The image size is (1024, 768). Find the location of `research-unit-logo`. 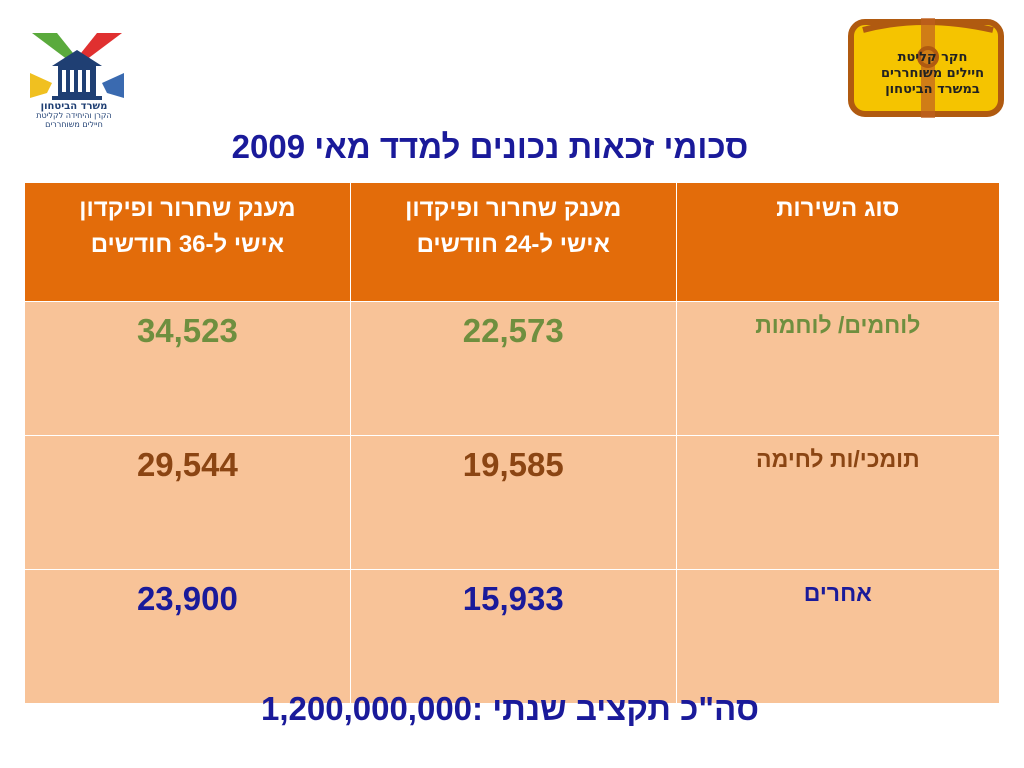

research-unit-logo is located at coordinates (926, 68).